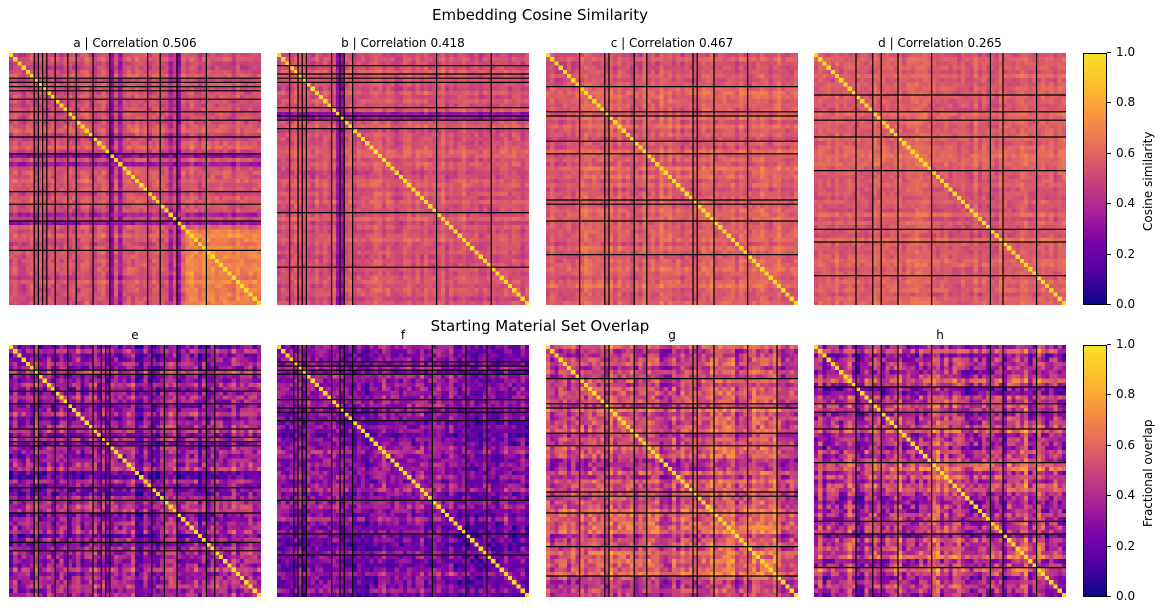  Describe the element at coordinates (403, 335) in the screenshot. I see `panel-f-title: f` at that location.